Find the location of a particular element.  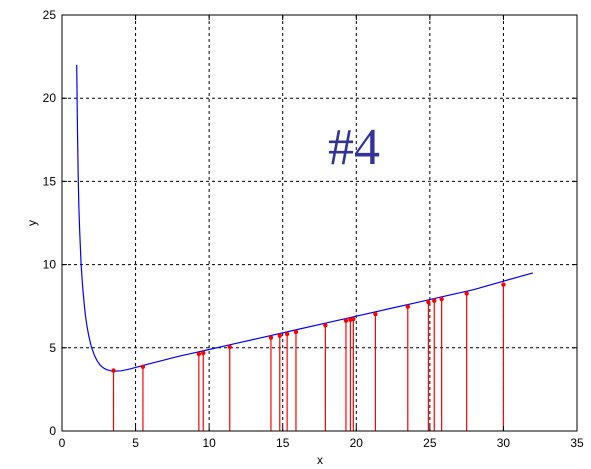

x-axis-label: x is located at coordinates (320, 460).